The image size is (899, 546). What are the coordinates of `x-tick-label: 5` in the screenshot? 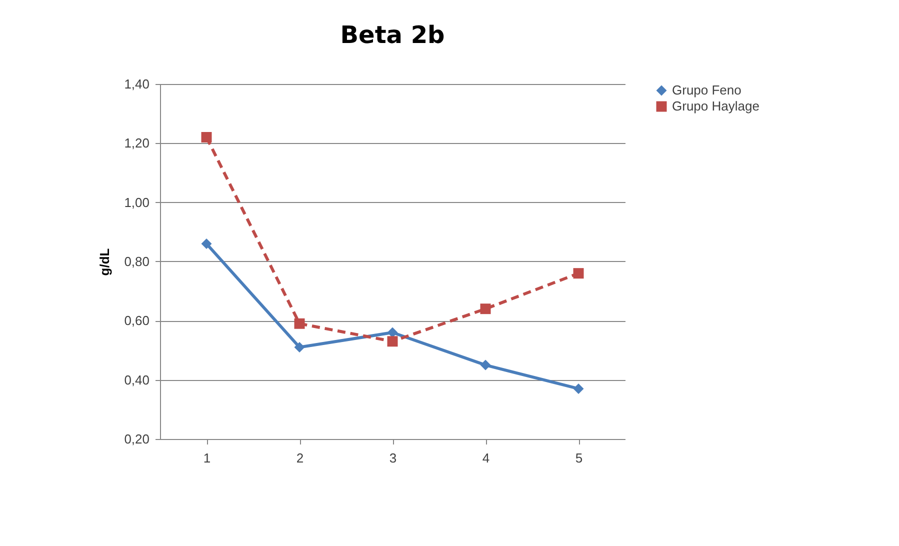 It's located at (579, 458).